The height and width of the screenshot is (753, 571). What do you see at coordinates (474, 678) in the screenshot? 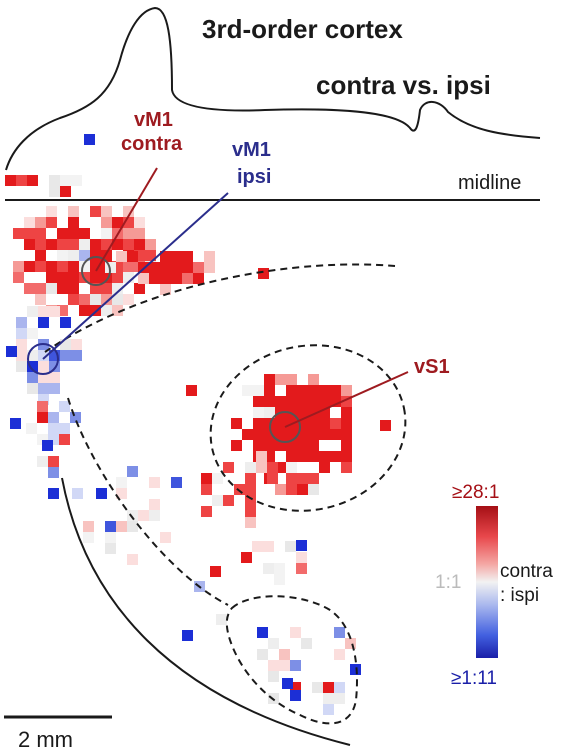
I see `colorbar-min-label: ≥1:11` at bounding box center [474, 678].